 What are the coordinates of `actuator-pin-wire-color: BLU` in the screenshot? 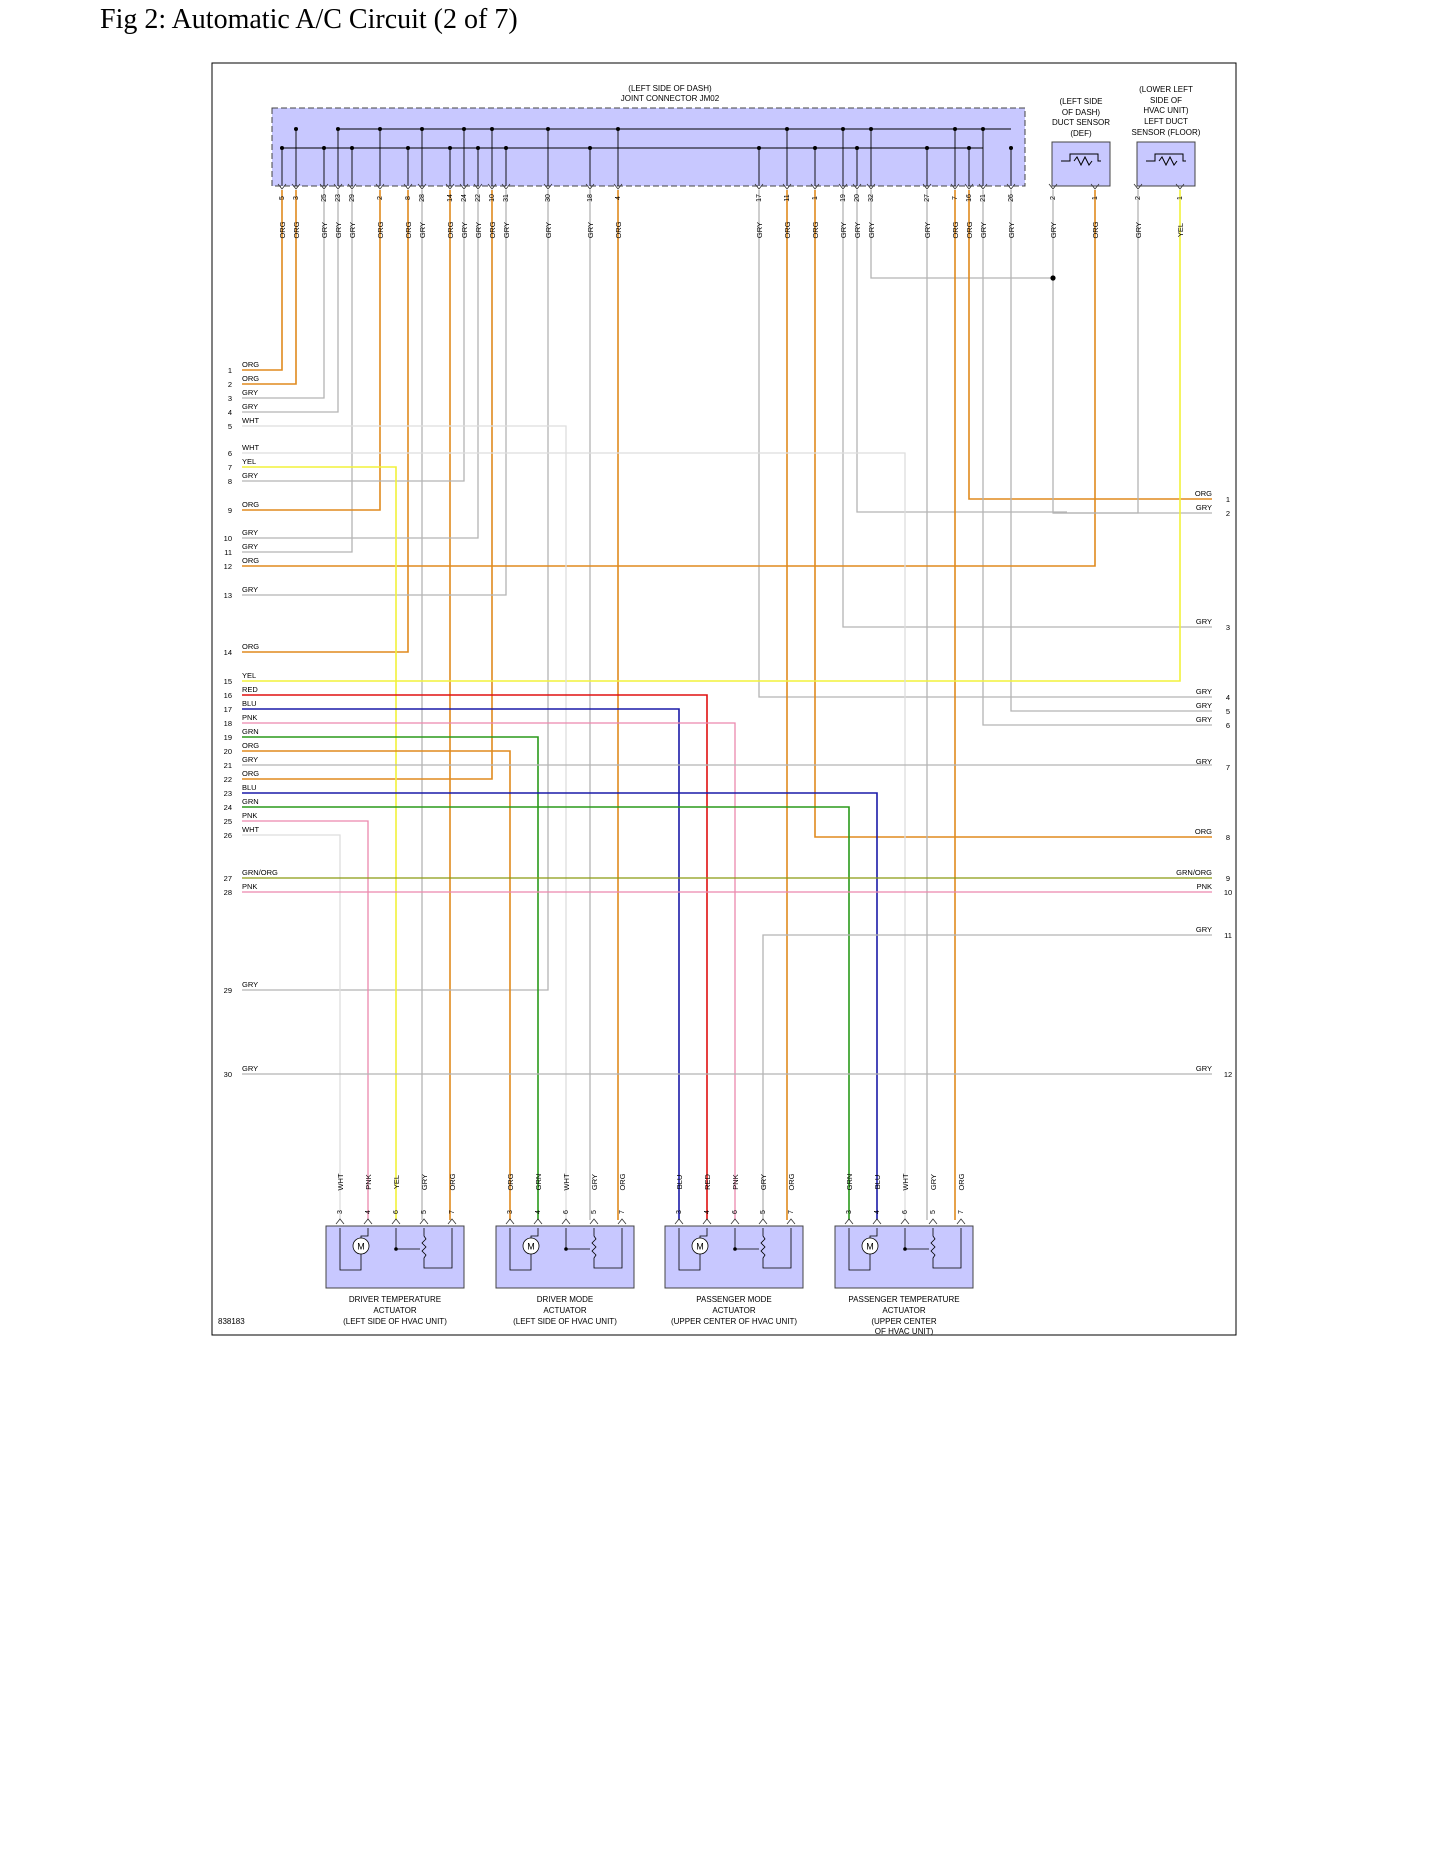 It's located at (877, 1182).